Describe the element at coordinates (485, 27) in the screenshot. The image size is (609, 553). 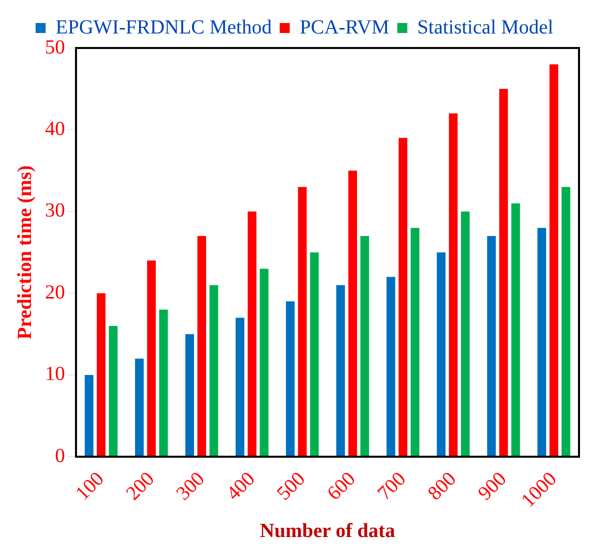
I see `legend-label: Statistical Model` at that location.